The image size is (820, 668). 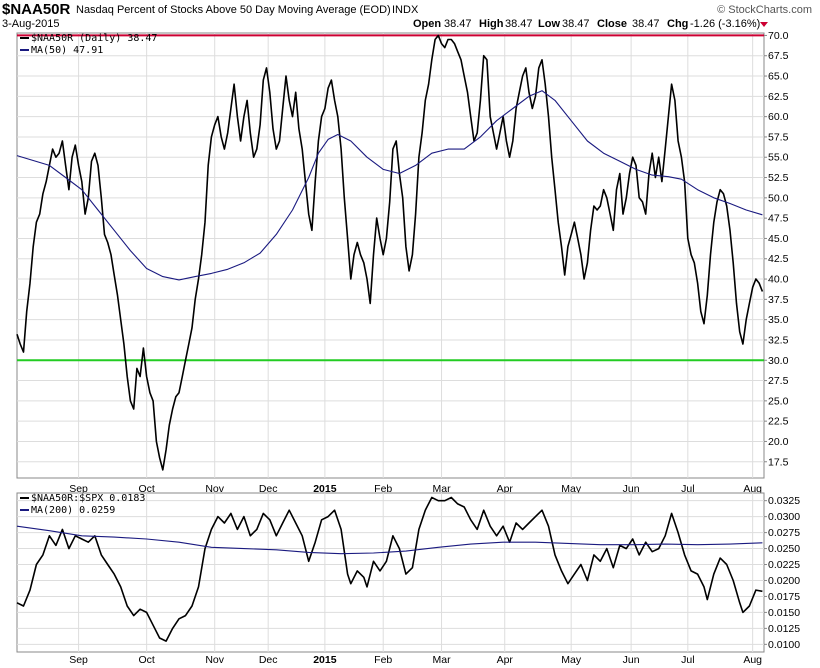 I want to click on price-y-tick-label: 35.0, so click(x=778, y=320).